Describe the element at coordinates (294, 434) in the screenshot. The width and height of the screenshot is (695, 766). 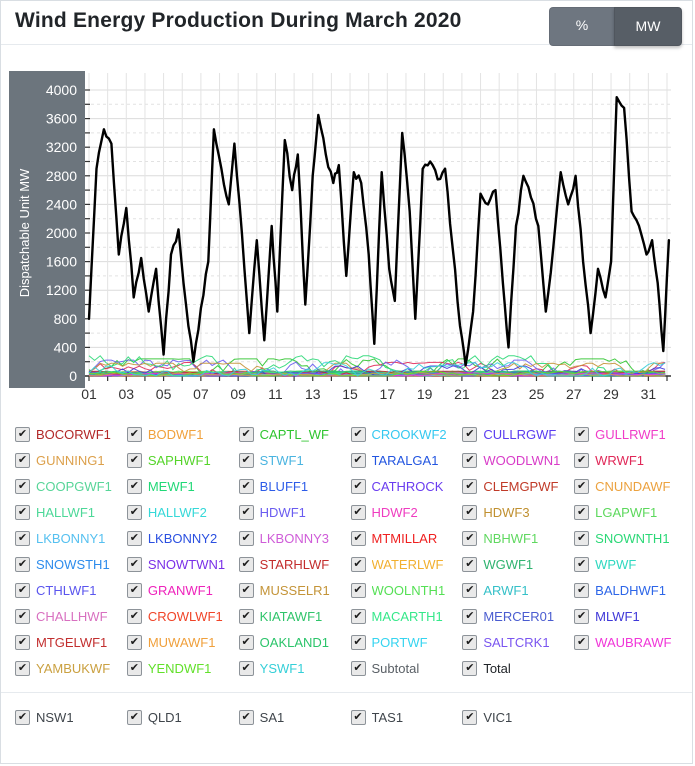
I see `legend-item-captl_wf: ✔ CAPTL_WF` at that location.